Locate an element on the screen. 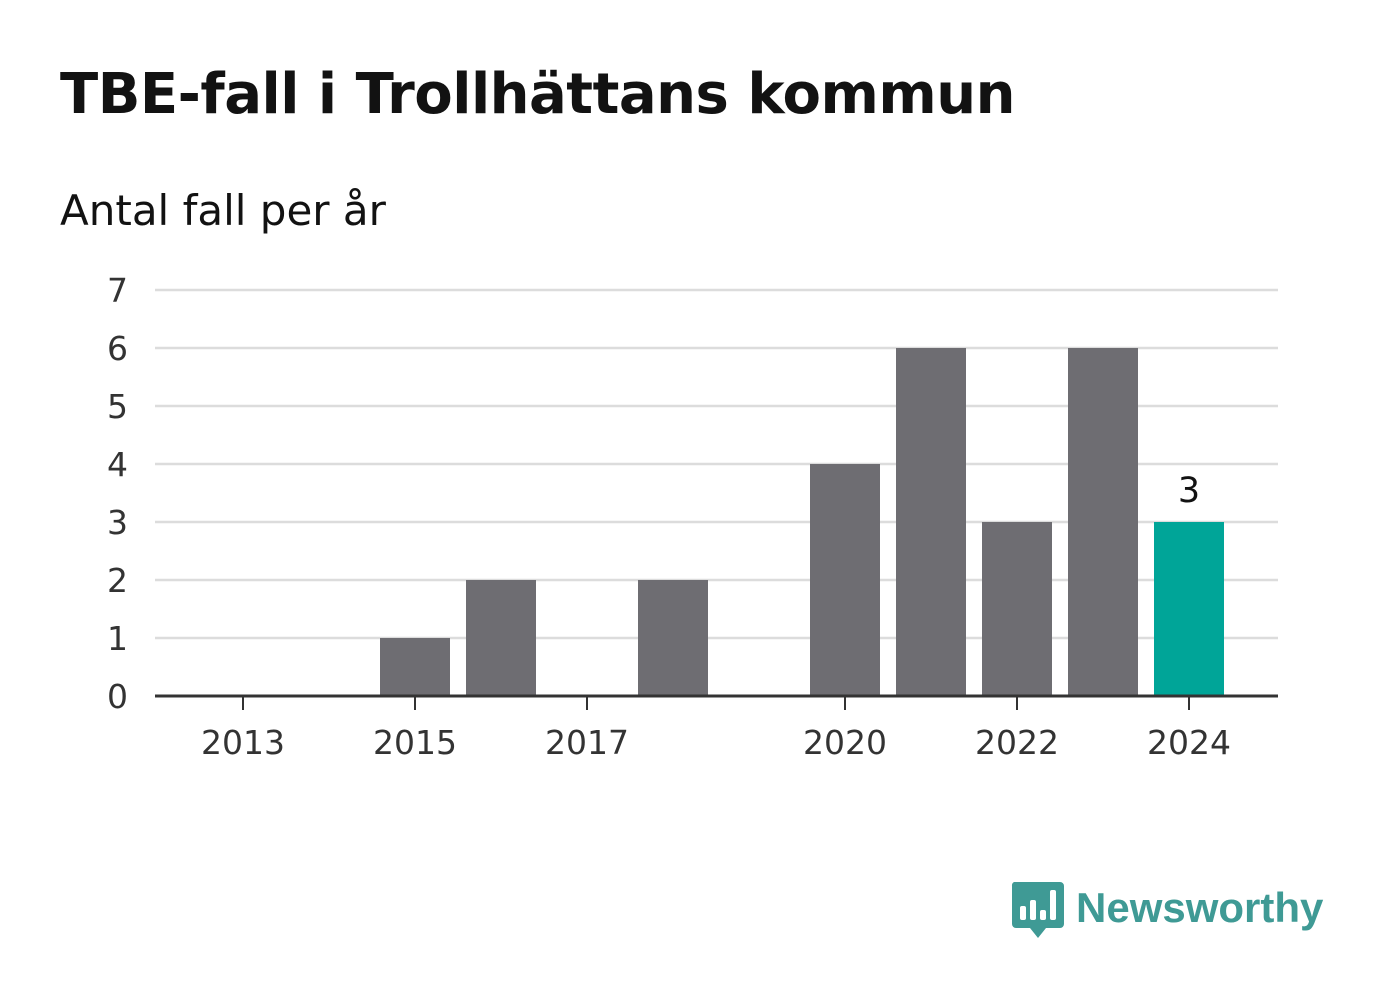 The image size is (1382, 999). y-tick-label: 3 is located at coordinates (117, 522).